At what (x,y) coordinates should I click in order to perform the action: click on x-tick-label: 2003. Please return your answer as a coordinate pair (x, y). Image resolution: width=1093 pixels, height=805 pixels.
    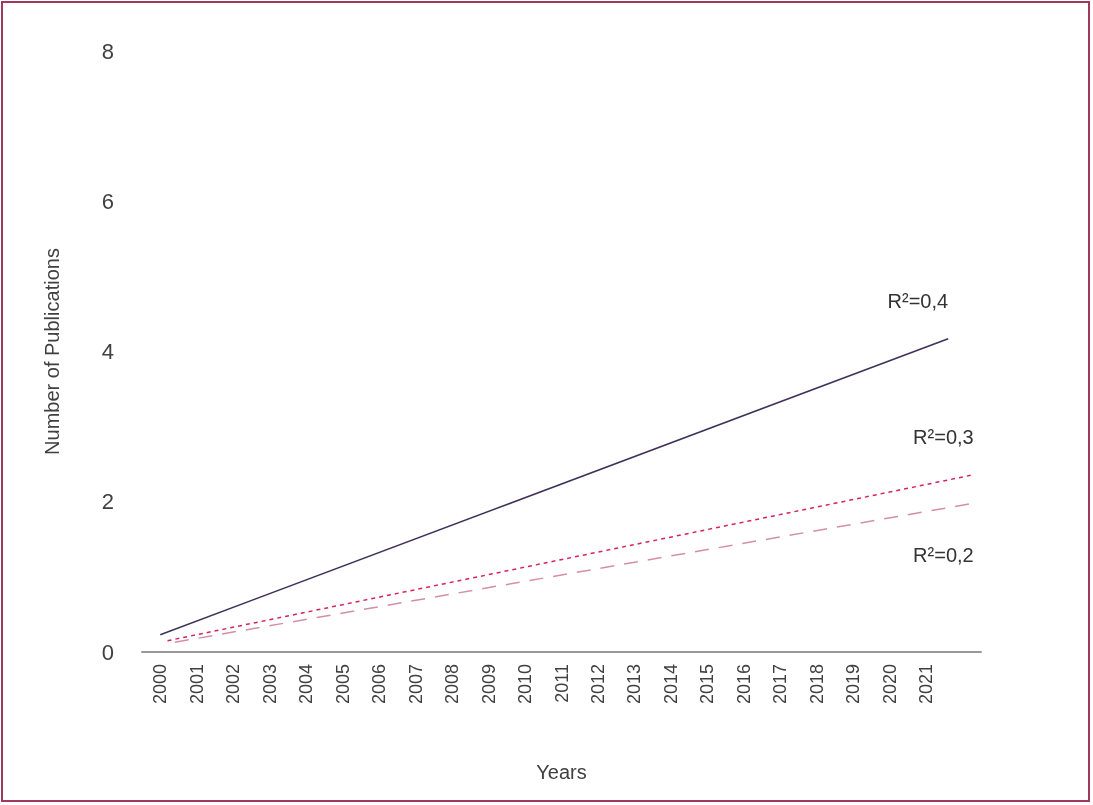
    Looking at the image, I should click on (269, 684).